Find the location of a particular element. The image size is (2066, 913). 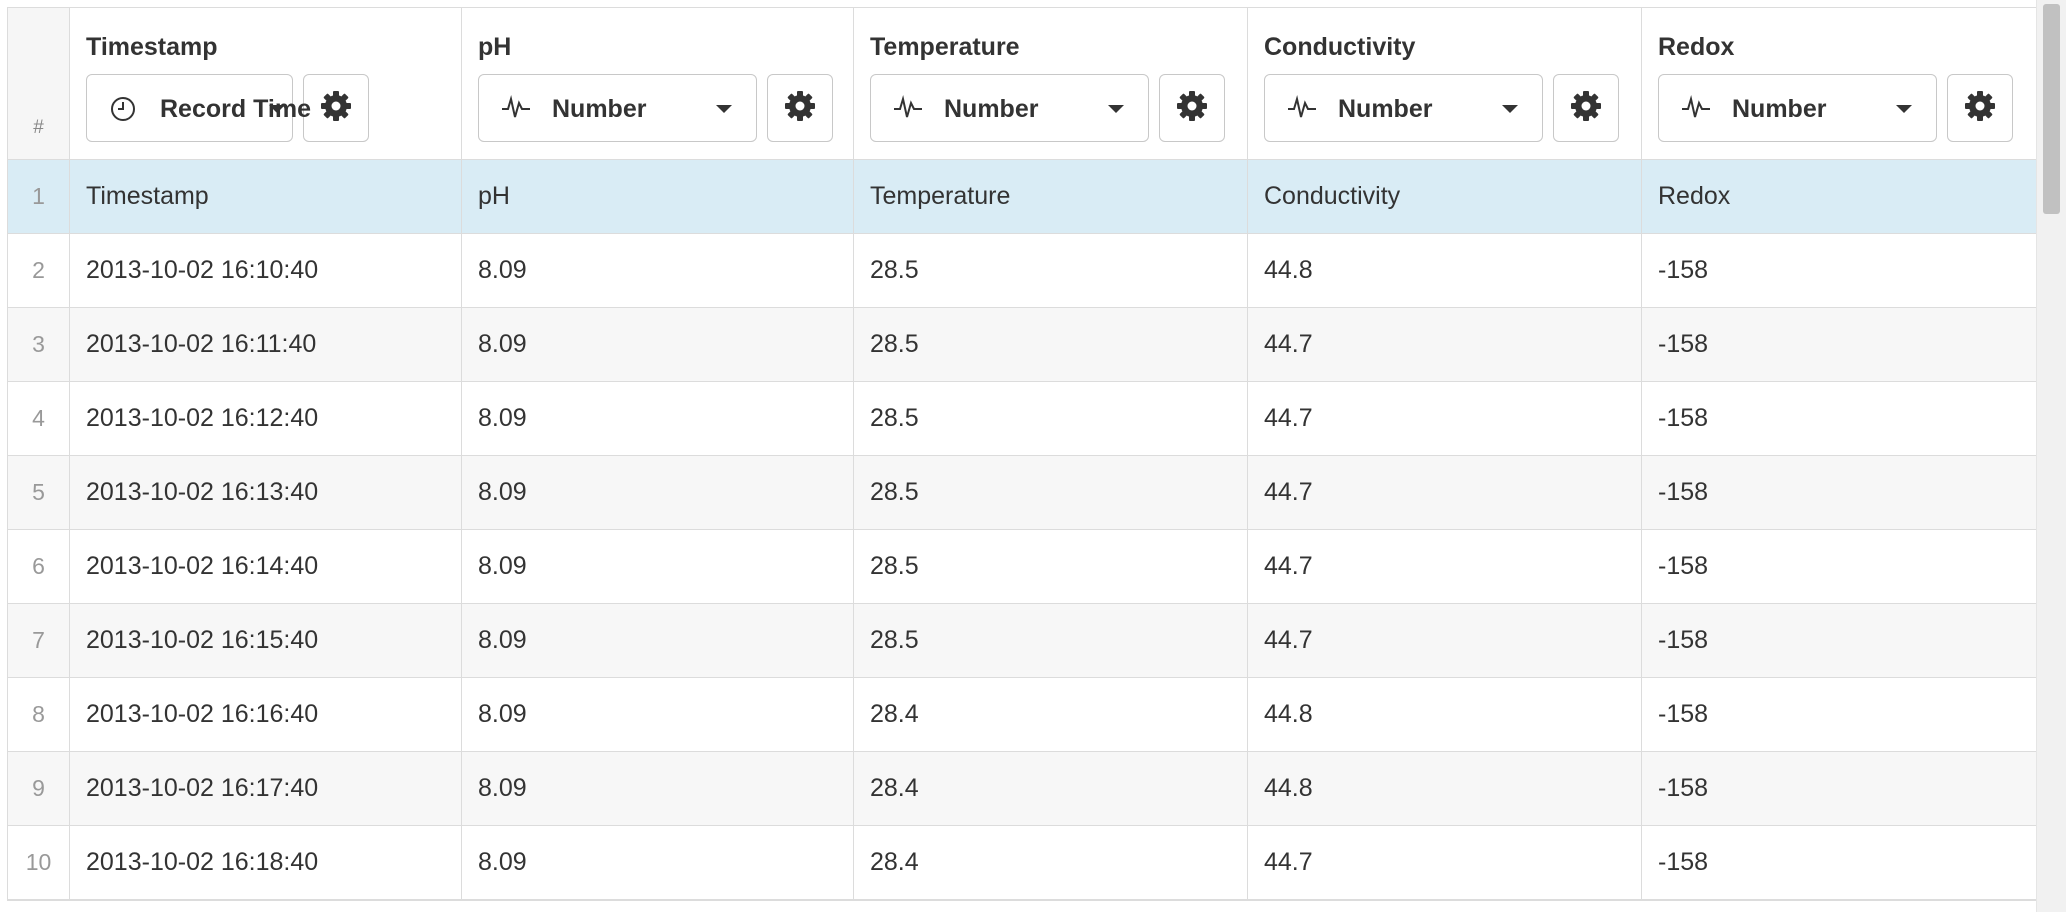

column-title: pH is located at coordinates (495, 47).